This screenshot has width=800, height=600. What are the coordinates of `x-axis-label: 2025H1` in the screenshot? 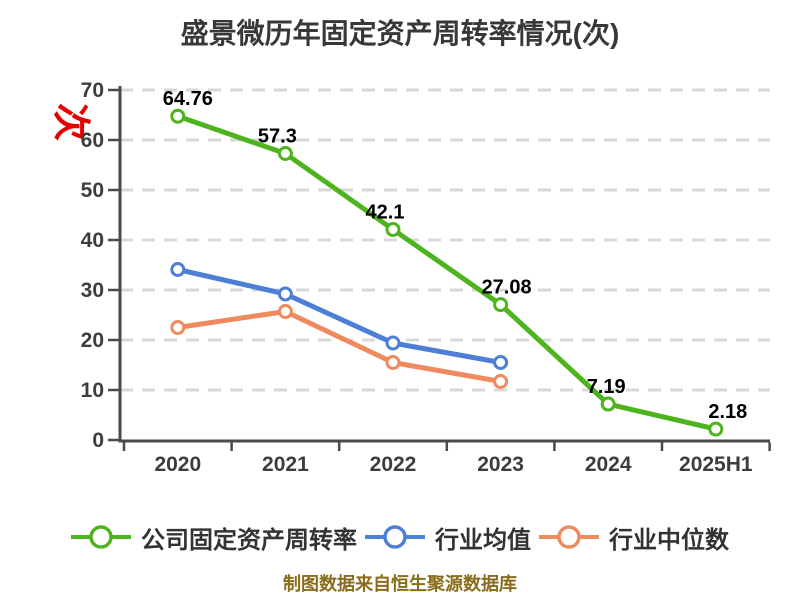 It's located at (716, 464).